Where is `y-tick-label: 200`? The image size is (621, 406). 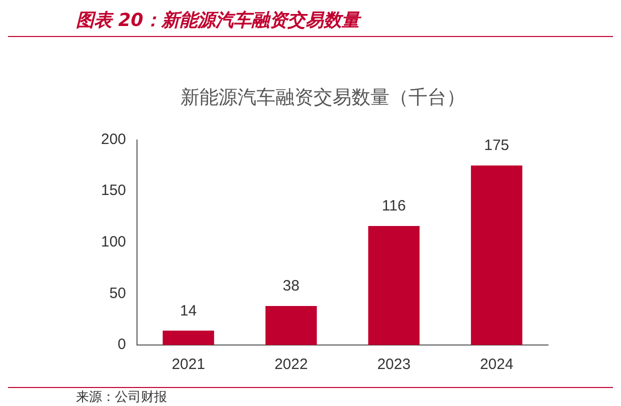 y-tick-label: 200 is located at coordinates (113, 139).